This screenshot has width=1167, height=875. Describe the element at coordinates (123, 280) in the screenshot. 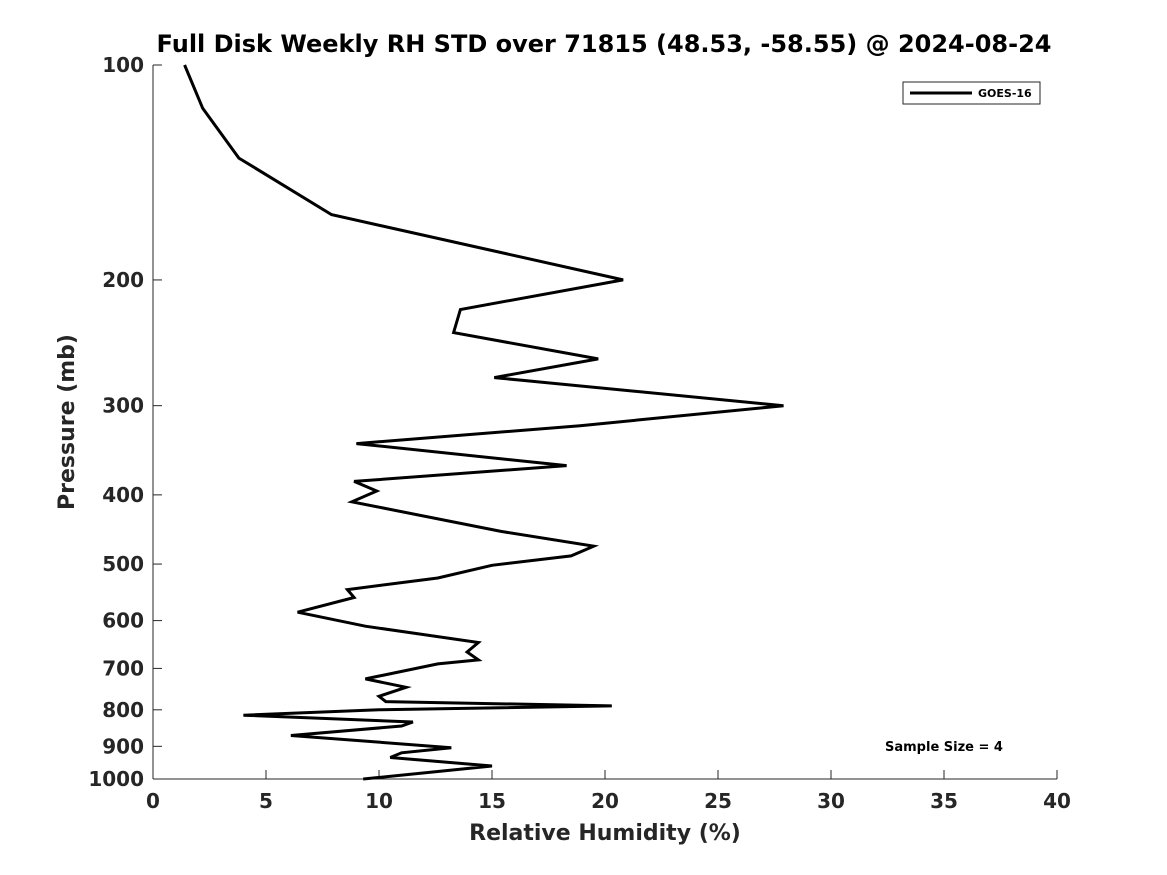

I see `y-tick-label: 200` at that location.